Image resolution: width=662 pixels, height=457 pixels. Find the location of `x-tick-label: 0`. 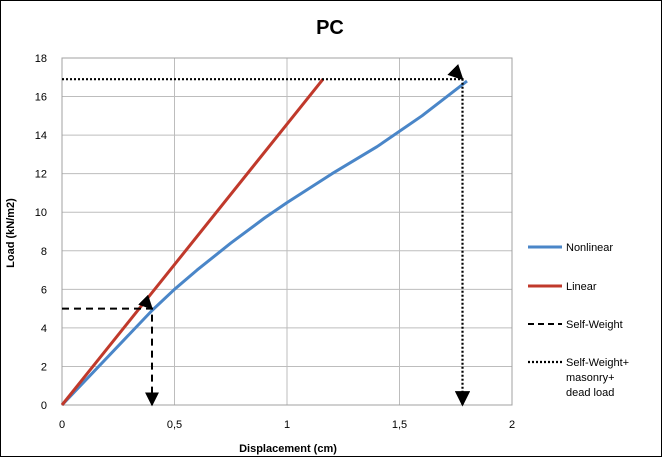

x-tick-label: 0 is located at coordinates (62, 425).